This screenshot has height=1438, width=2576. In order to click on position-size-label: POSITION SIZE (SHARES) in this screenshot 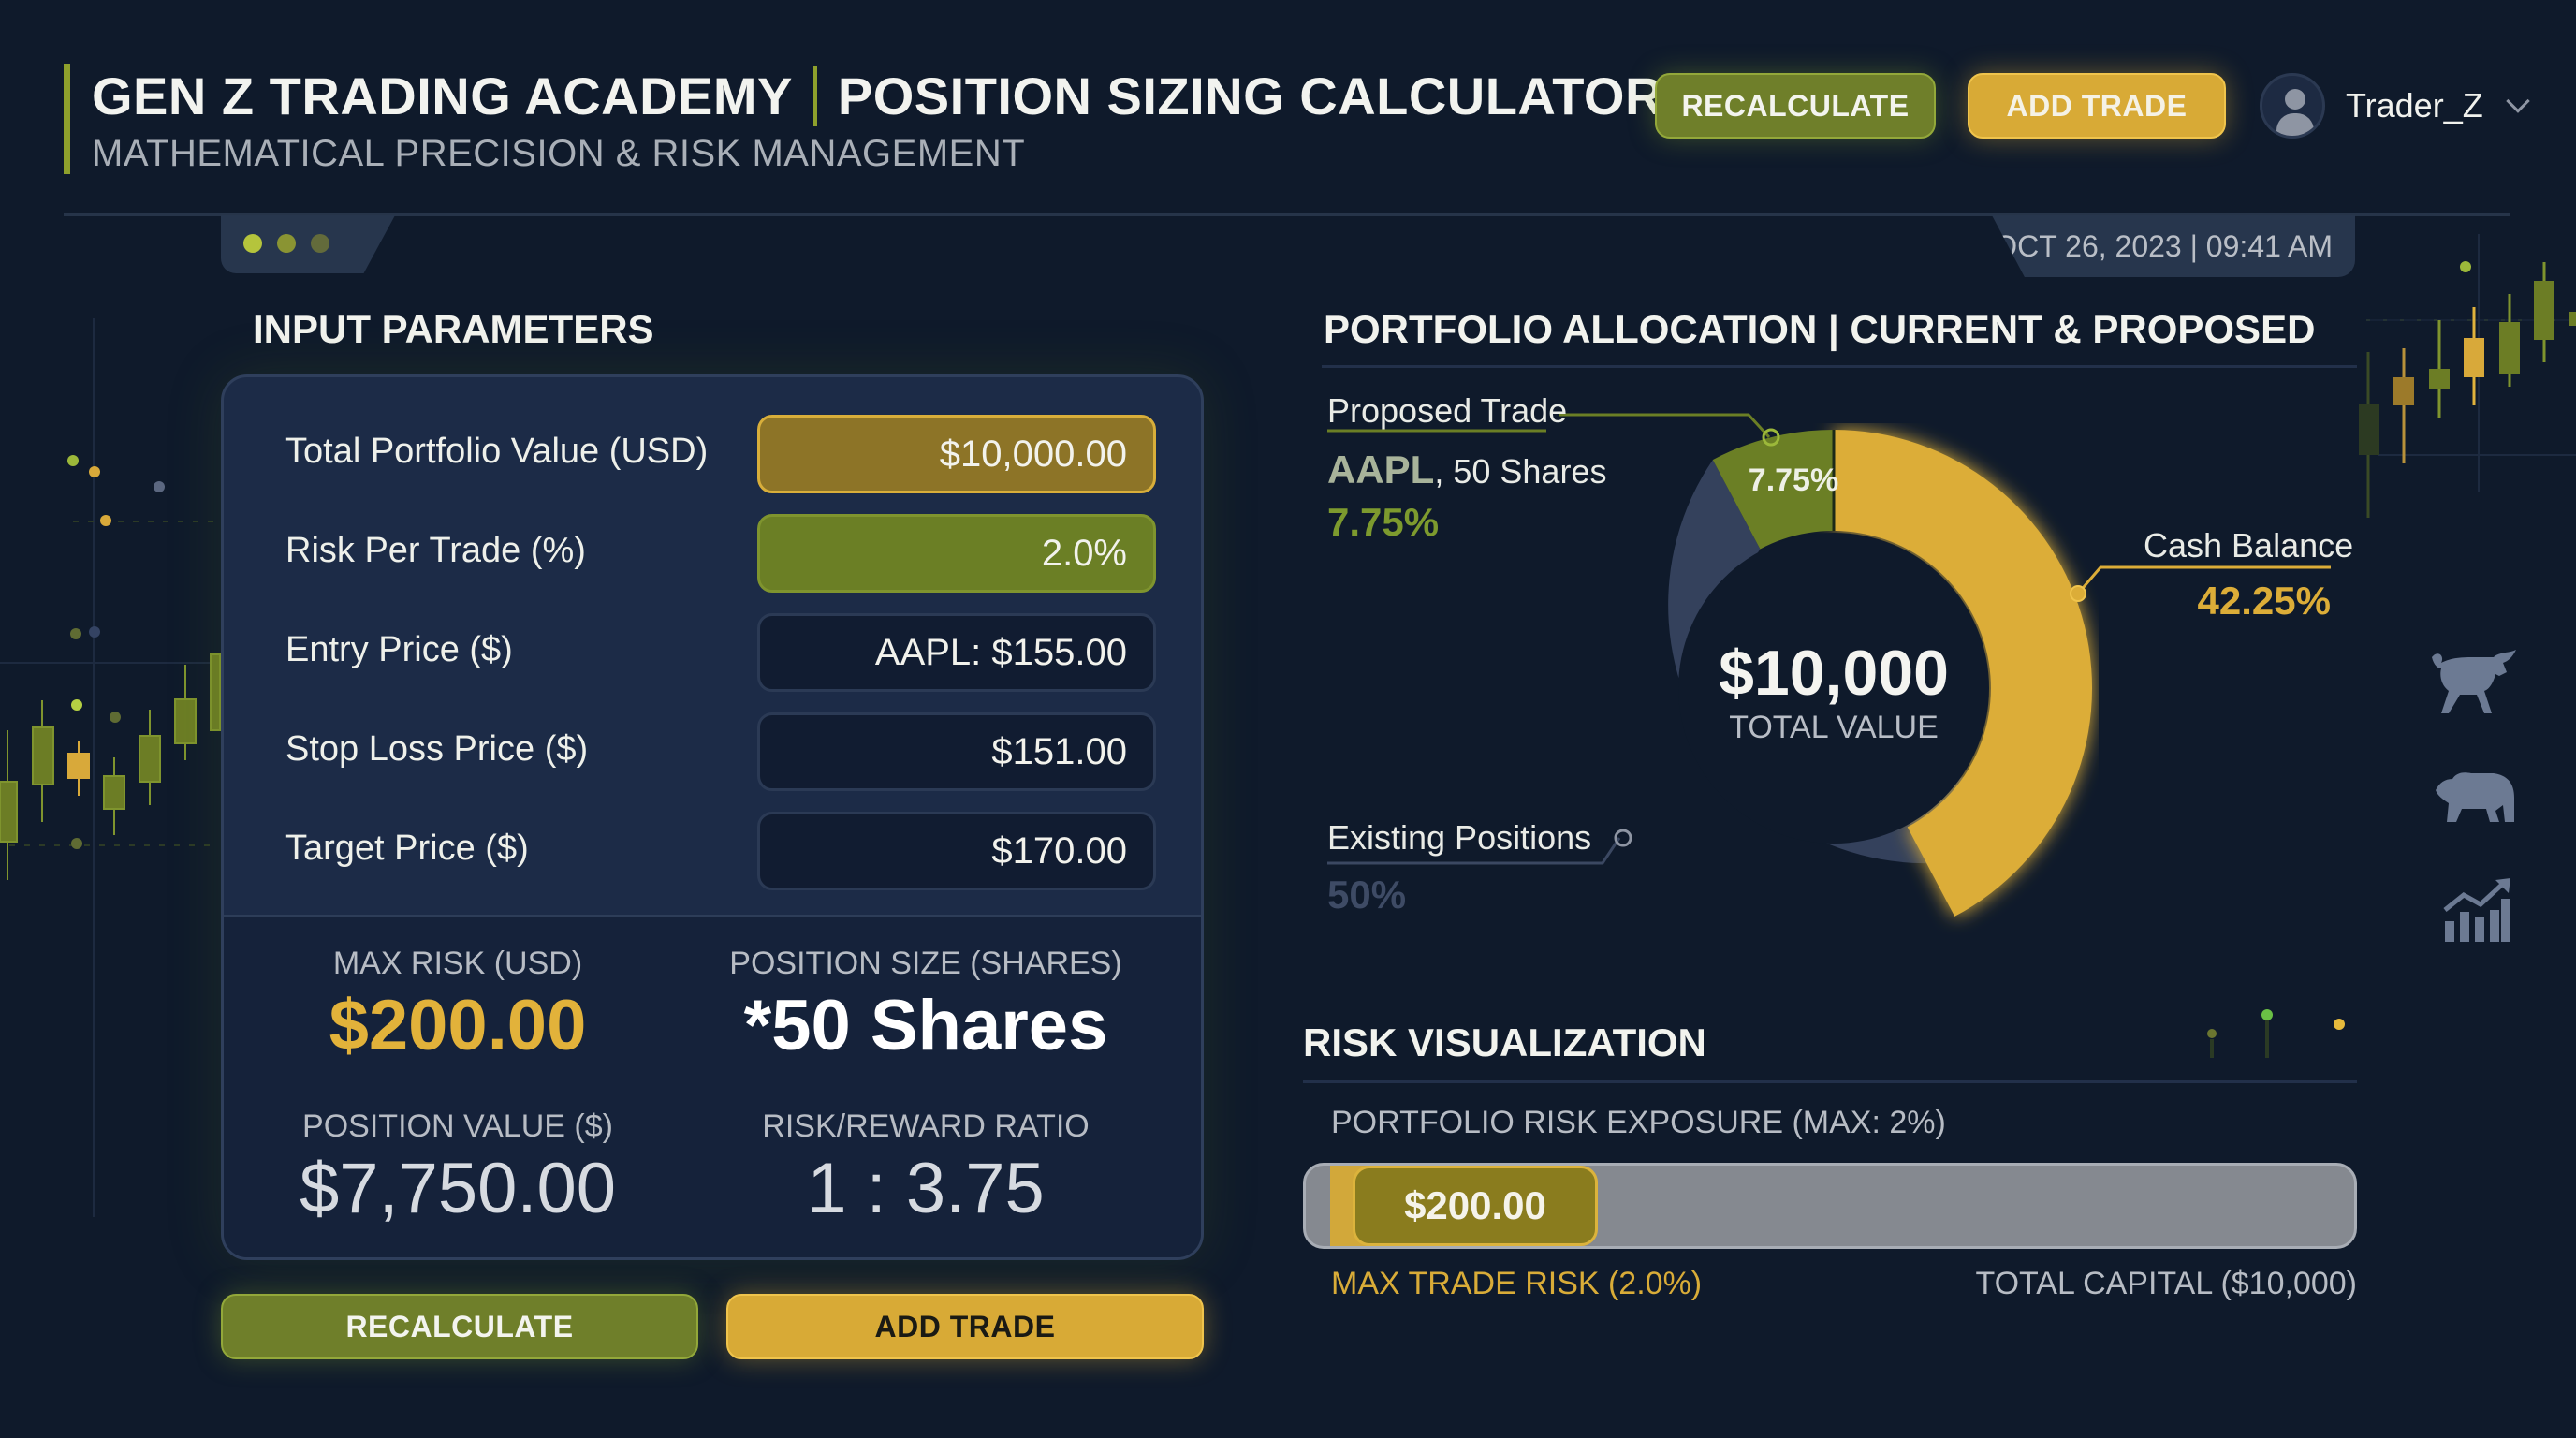, I will do `click(925, 963)`.